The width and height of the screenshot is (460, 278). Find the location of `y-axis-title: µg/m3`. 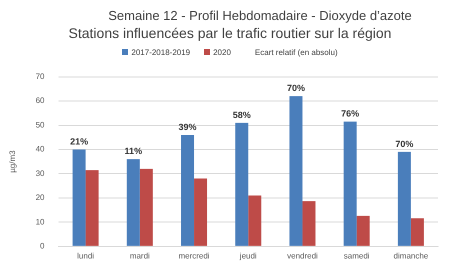

y-axis-title: µg/m3 is located at coordinates (13, 161).